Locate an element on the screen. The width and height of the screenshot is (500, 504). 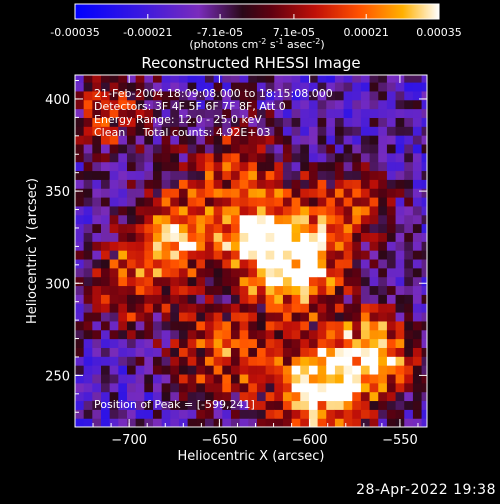
colorbar-tick-label: -0.00035 is located at coordinates (74, 32).